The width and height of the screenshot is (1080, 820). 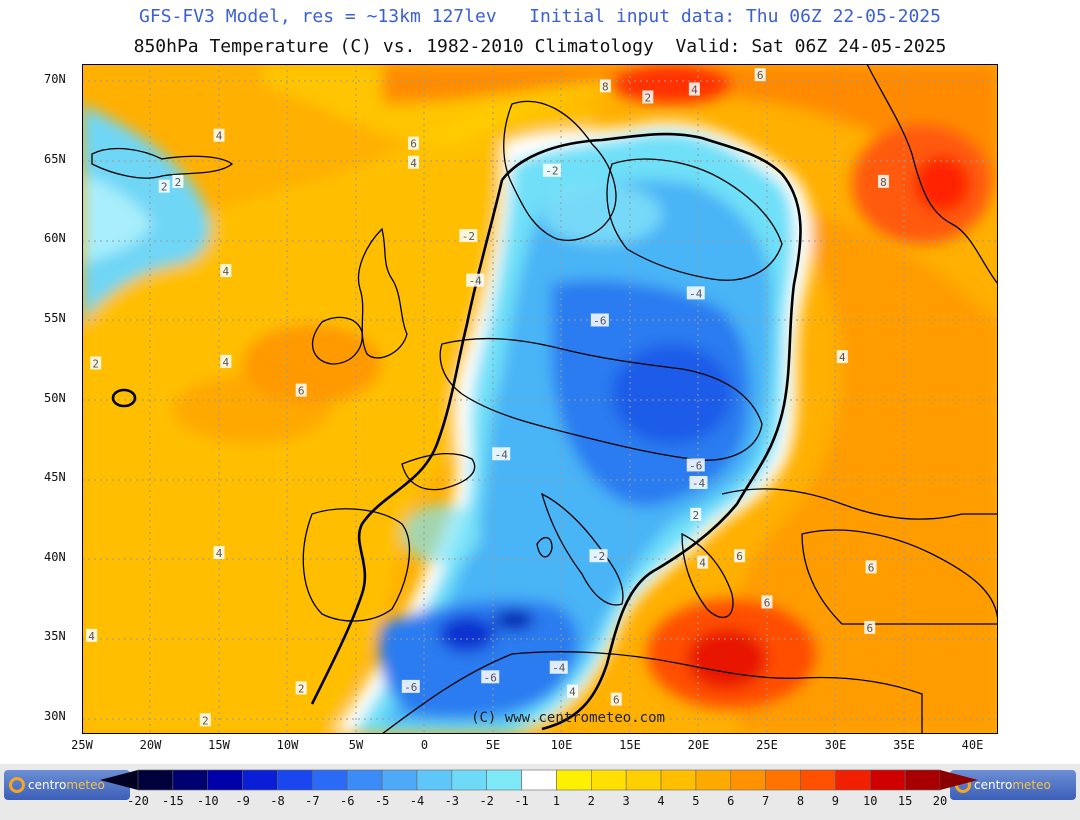 I want to click on anomaly-label: 8, so click(x=883, y=181).